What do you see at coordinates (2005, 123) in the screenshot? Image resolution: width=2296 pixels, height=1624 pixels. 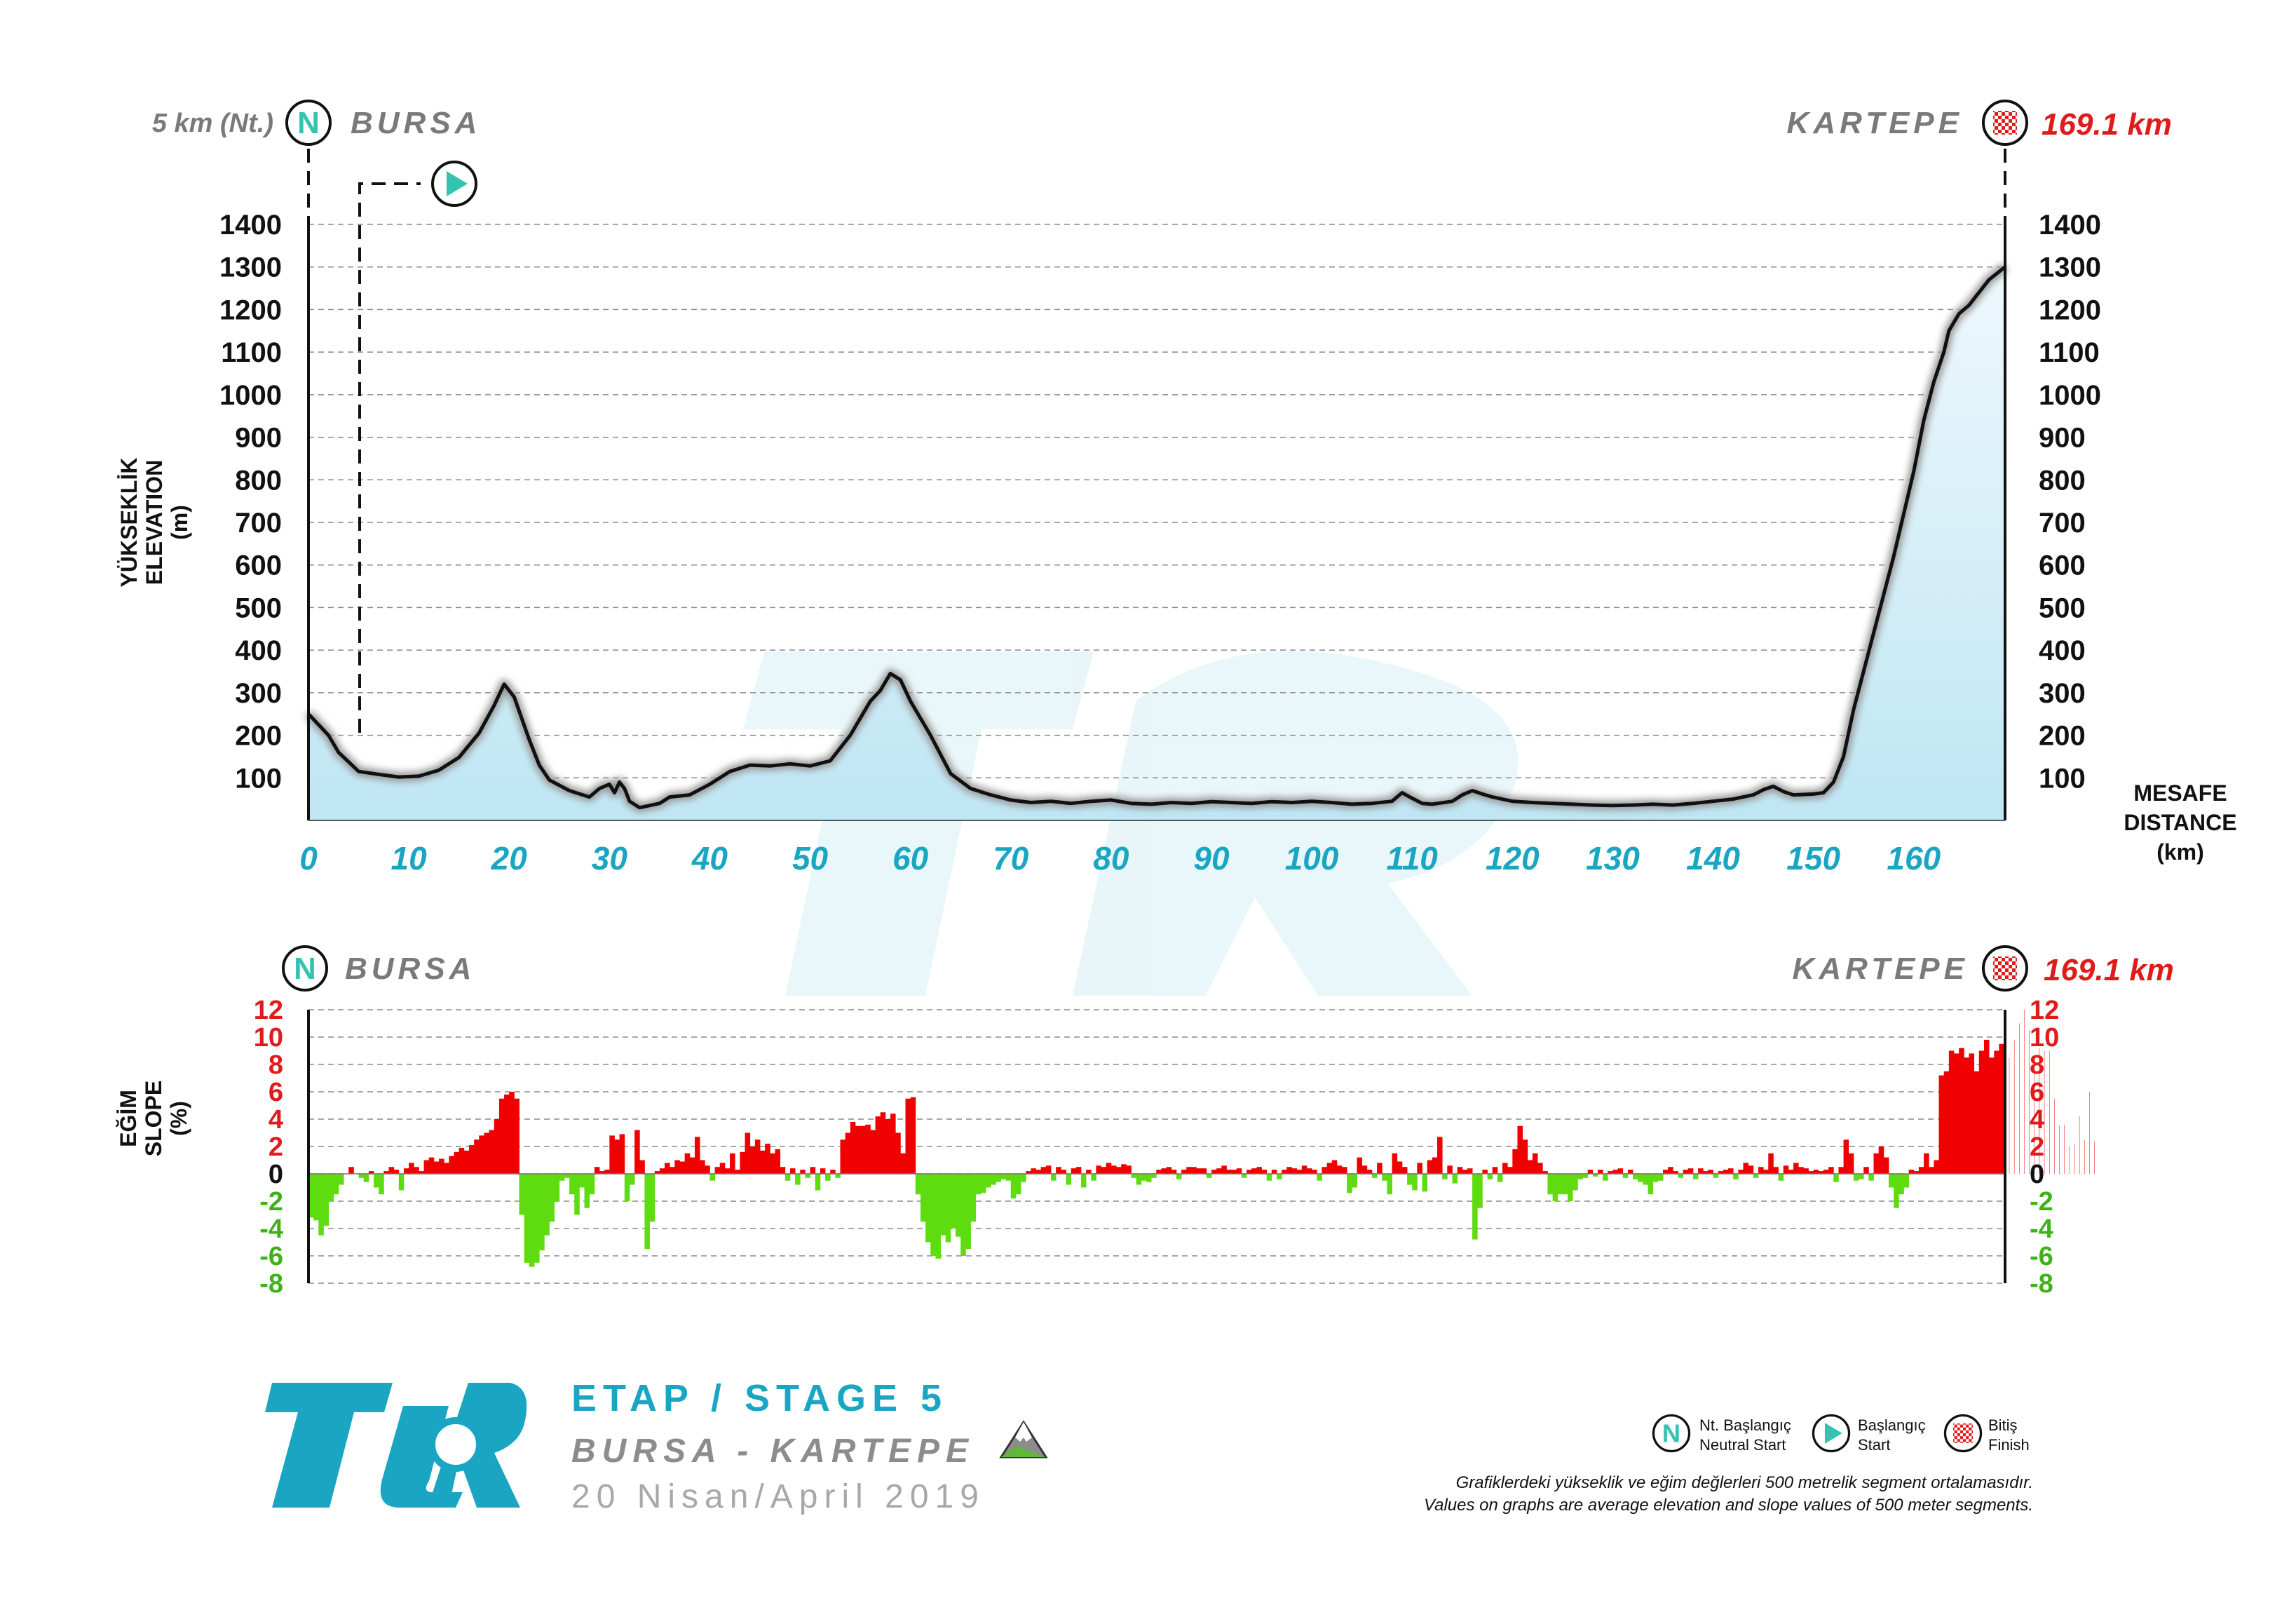 I see `finish-flag-icon` at bounding box center [2005, 123].